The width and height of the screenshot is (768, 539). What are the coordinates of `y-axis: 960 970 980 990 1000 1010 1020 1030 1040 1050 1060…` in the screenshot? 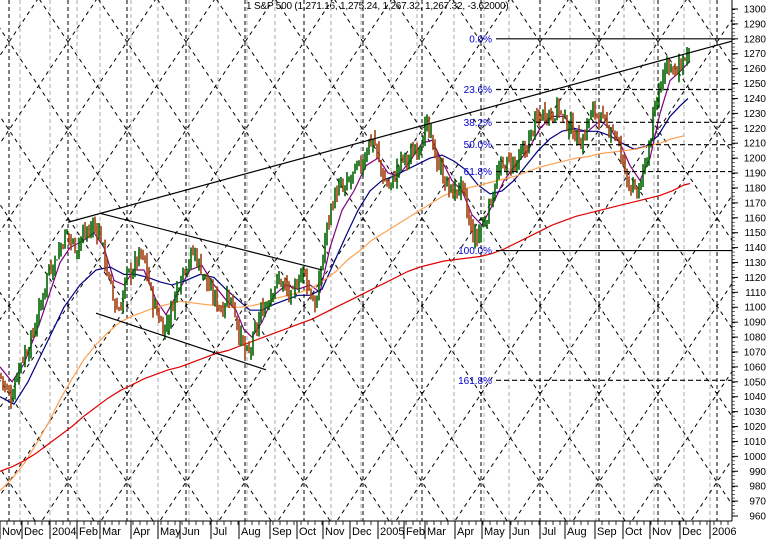 It's located at (749, 261).